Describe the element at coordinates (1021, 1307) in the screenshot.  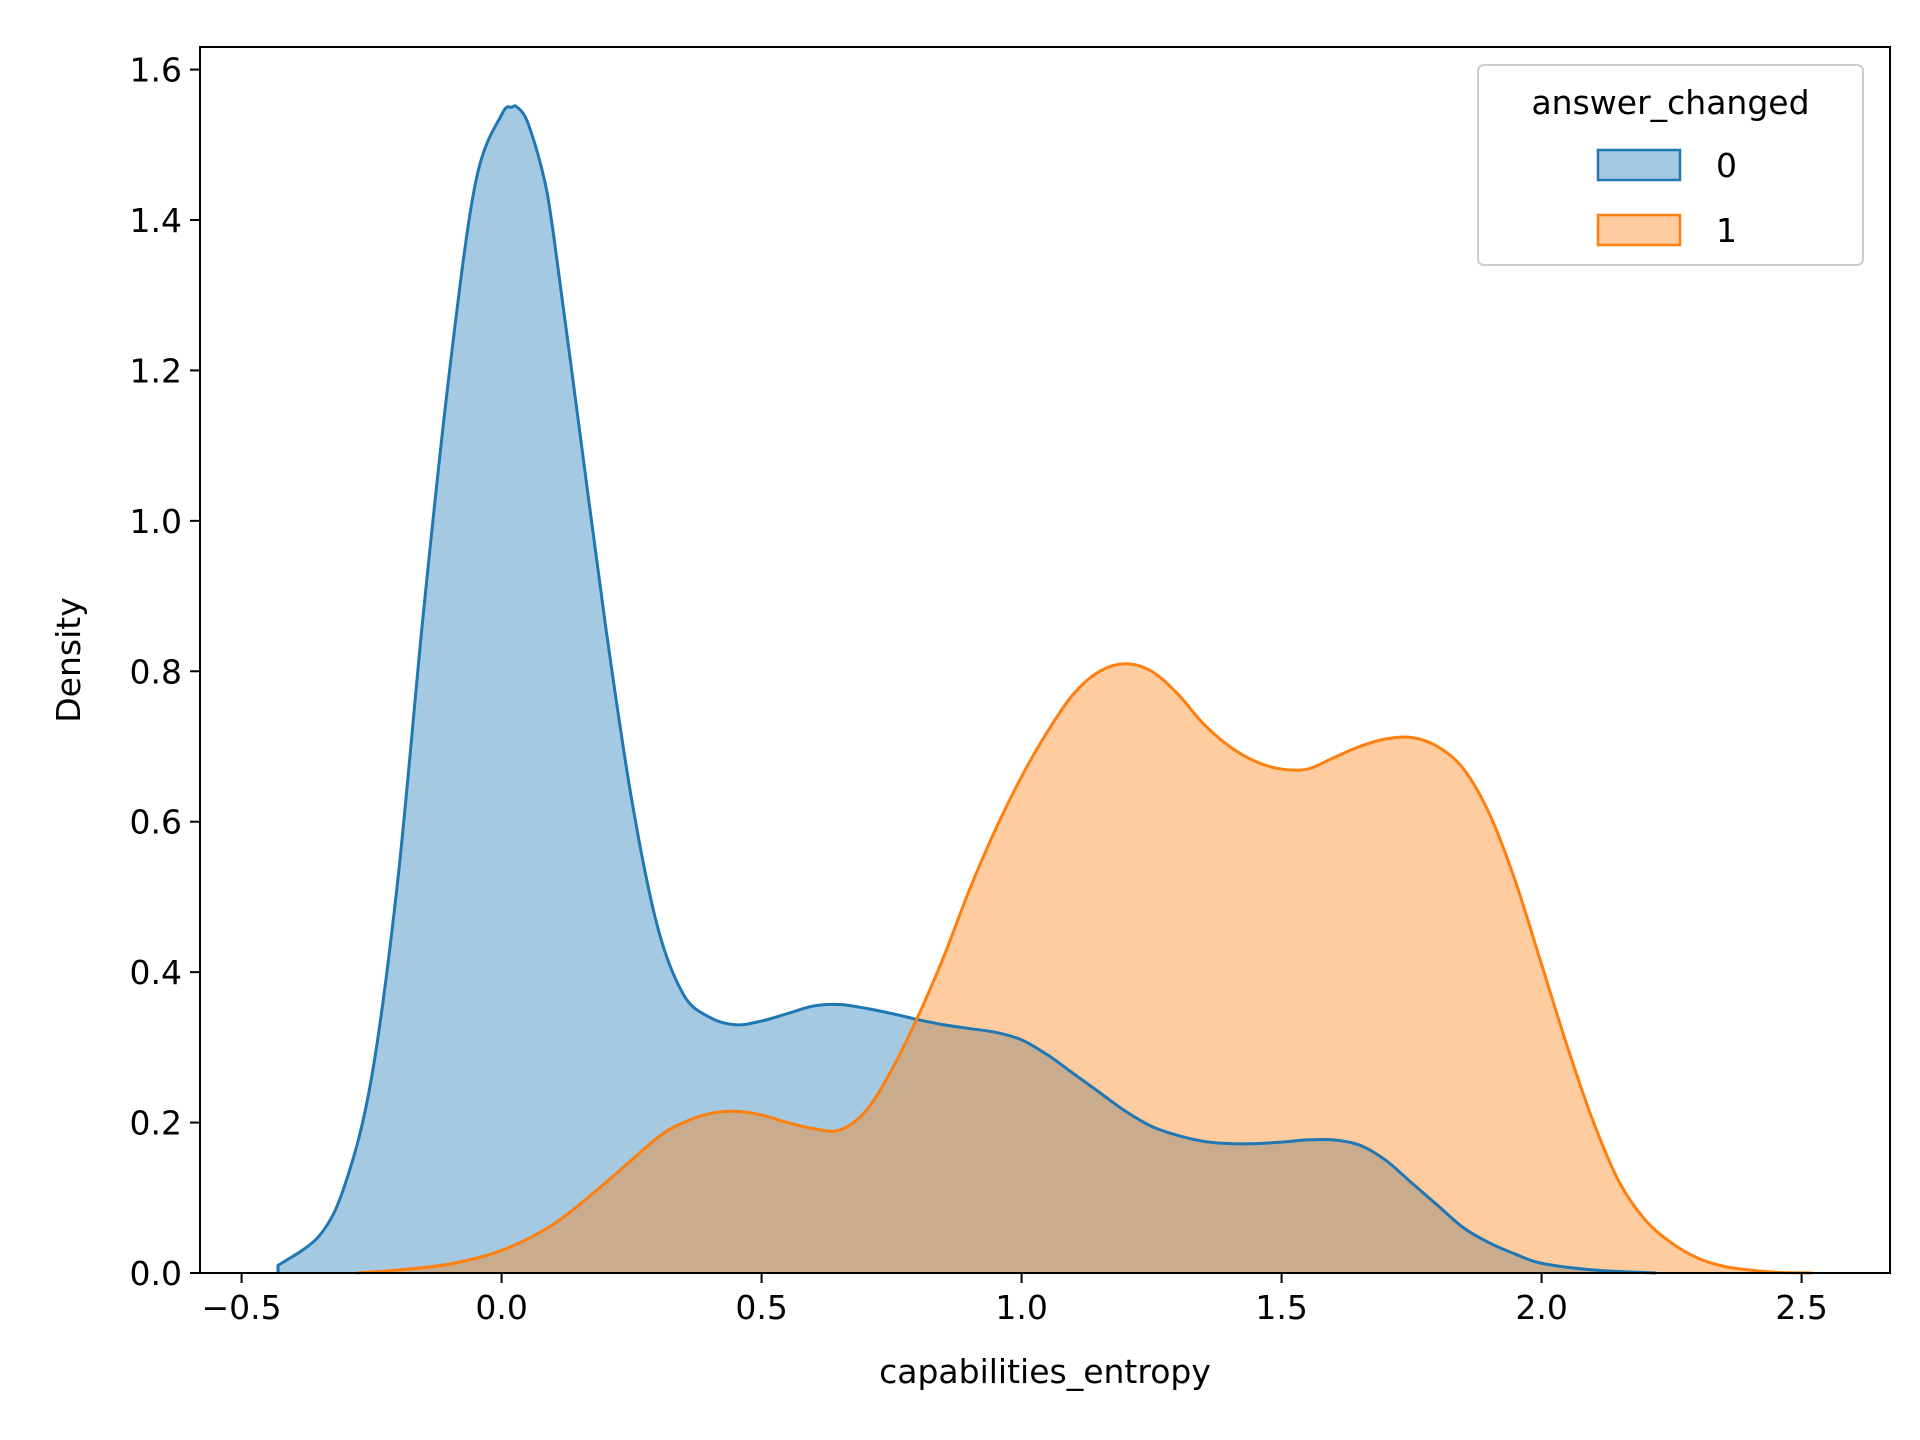
I see `x-tick-label: 1.0` at that location.